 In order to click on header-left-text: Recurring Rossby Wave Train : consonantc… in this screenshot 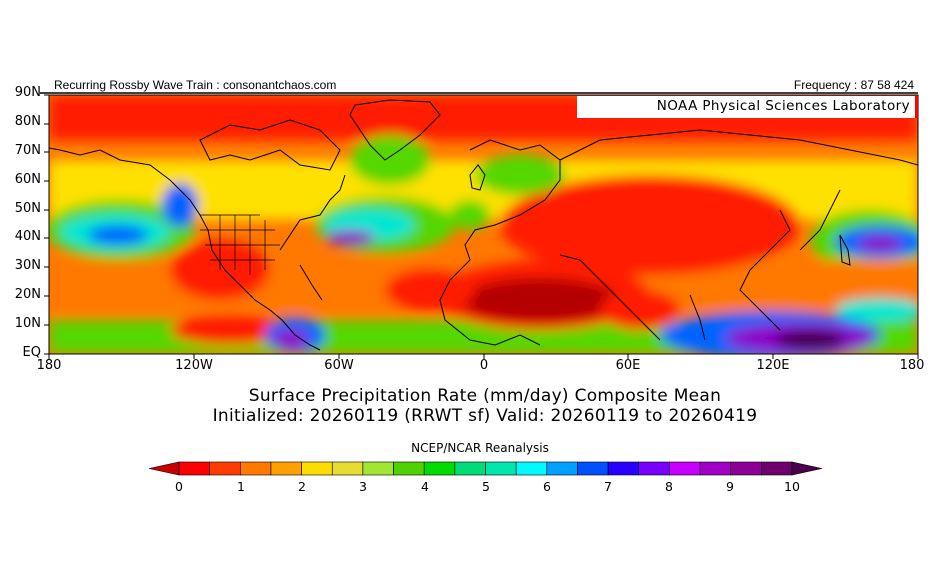, I will do `click(195, 85)`.